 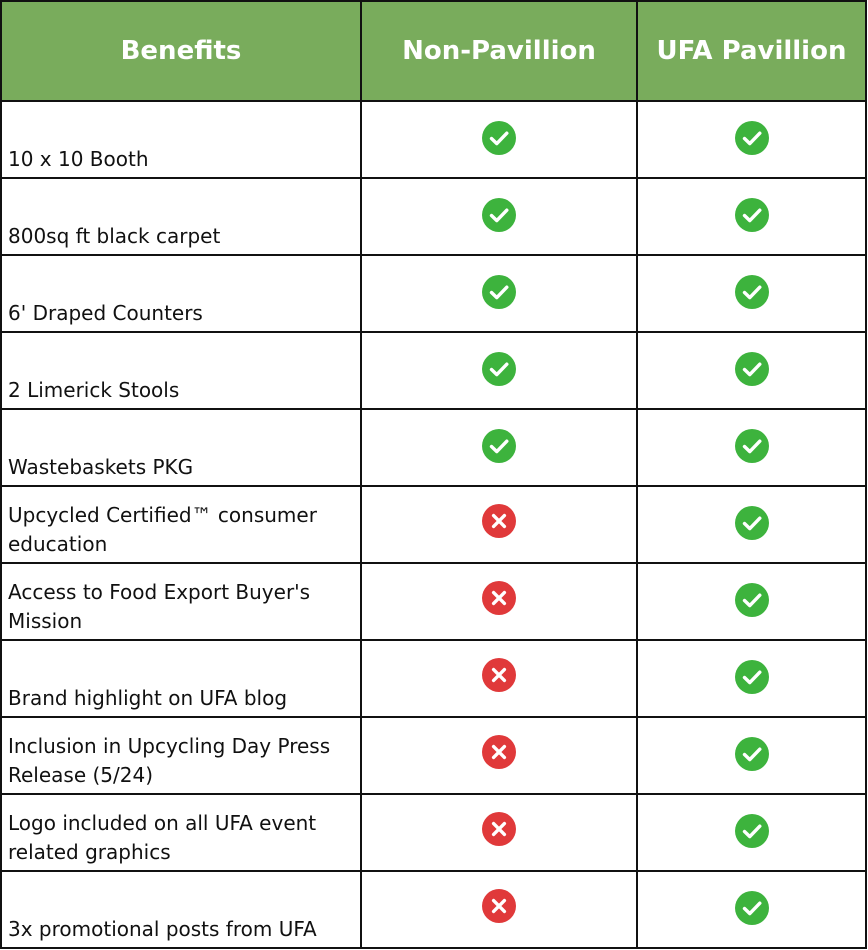 I want to click on header-ufa-pavillion: UFA Pavillion, so click(x=751, y=51).